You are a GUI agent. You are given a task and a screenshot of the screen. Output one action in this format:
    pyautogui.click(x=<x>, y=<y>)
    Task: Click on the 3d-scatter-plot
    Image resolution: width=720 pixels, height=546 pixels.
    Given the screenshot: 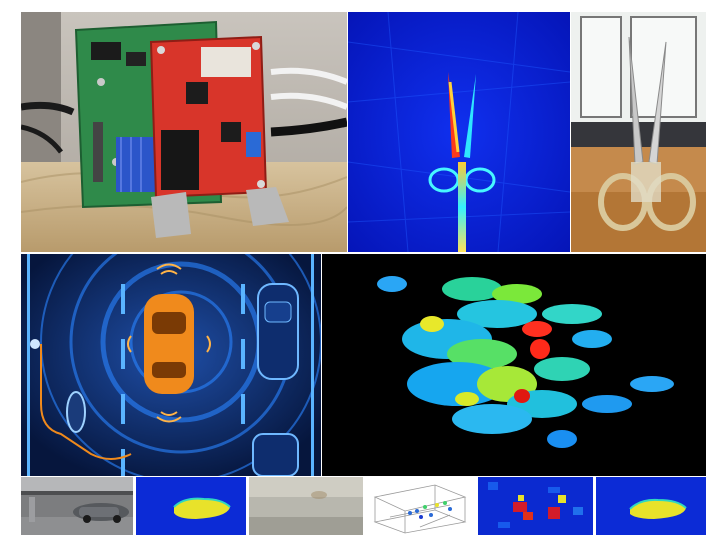 What is the action you would take?
    pyautogui.click(x=420, y=506)
    